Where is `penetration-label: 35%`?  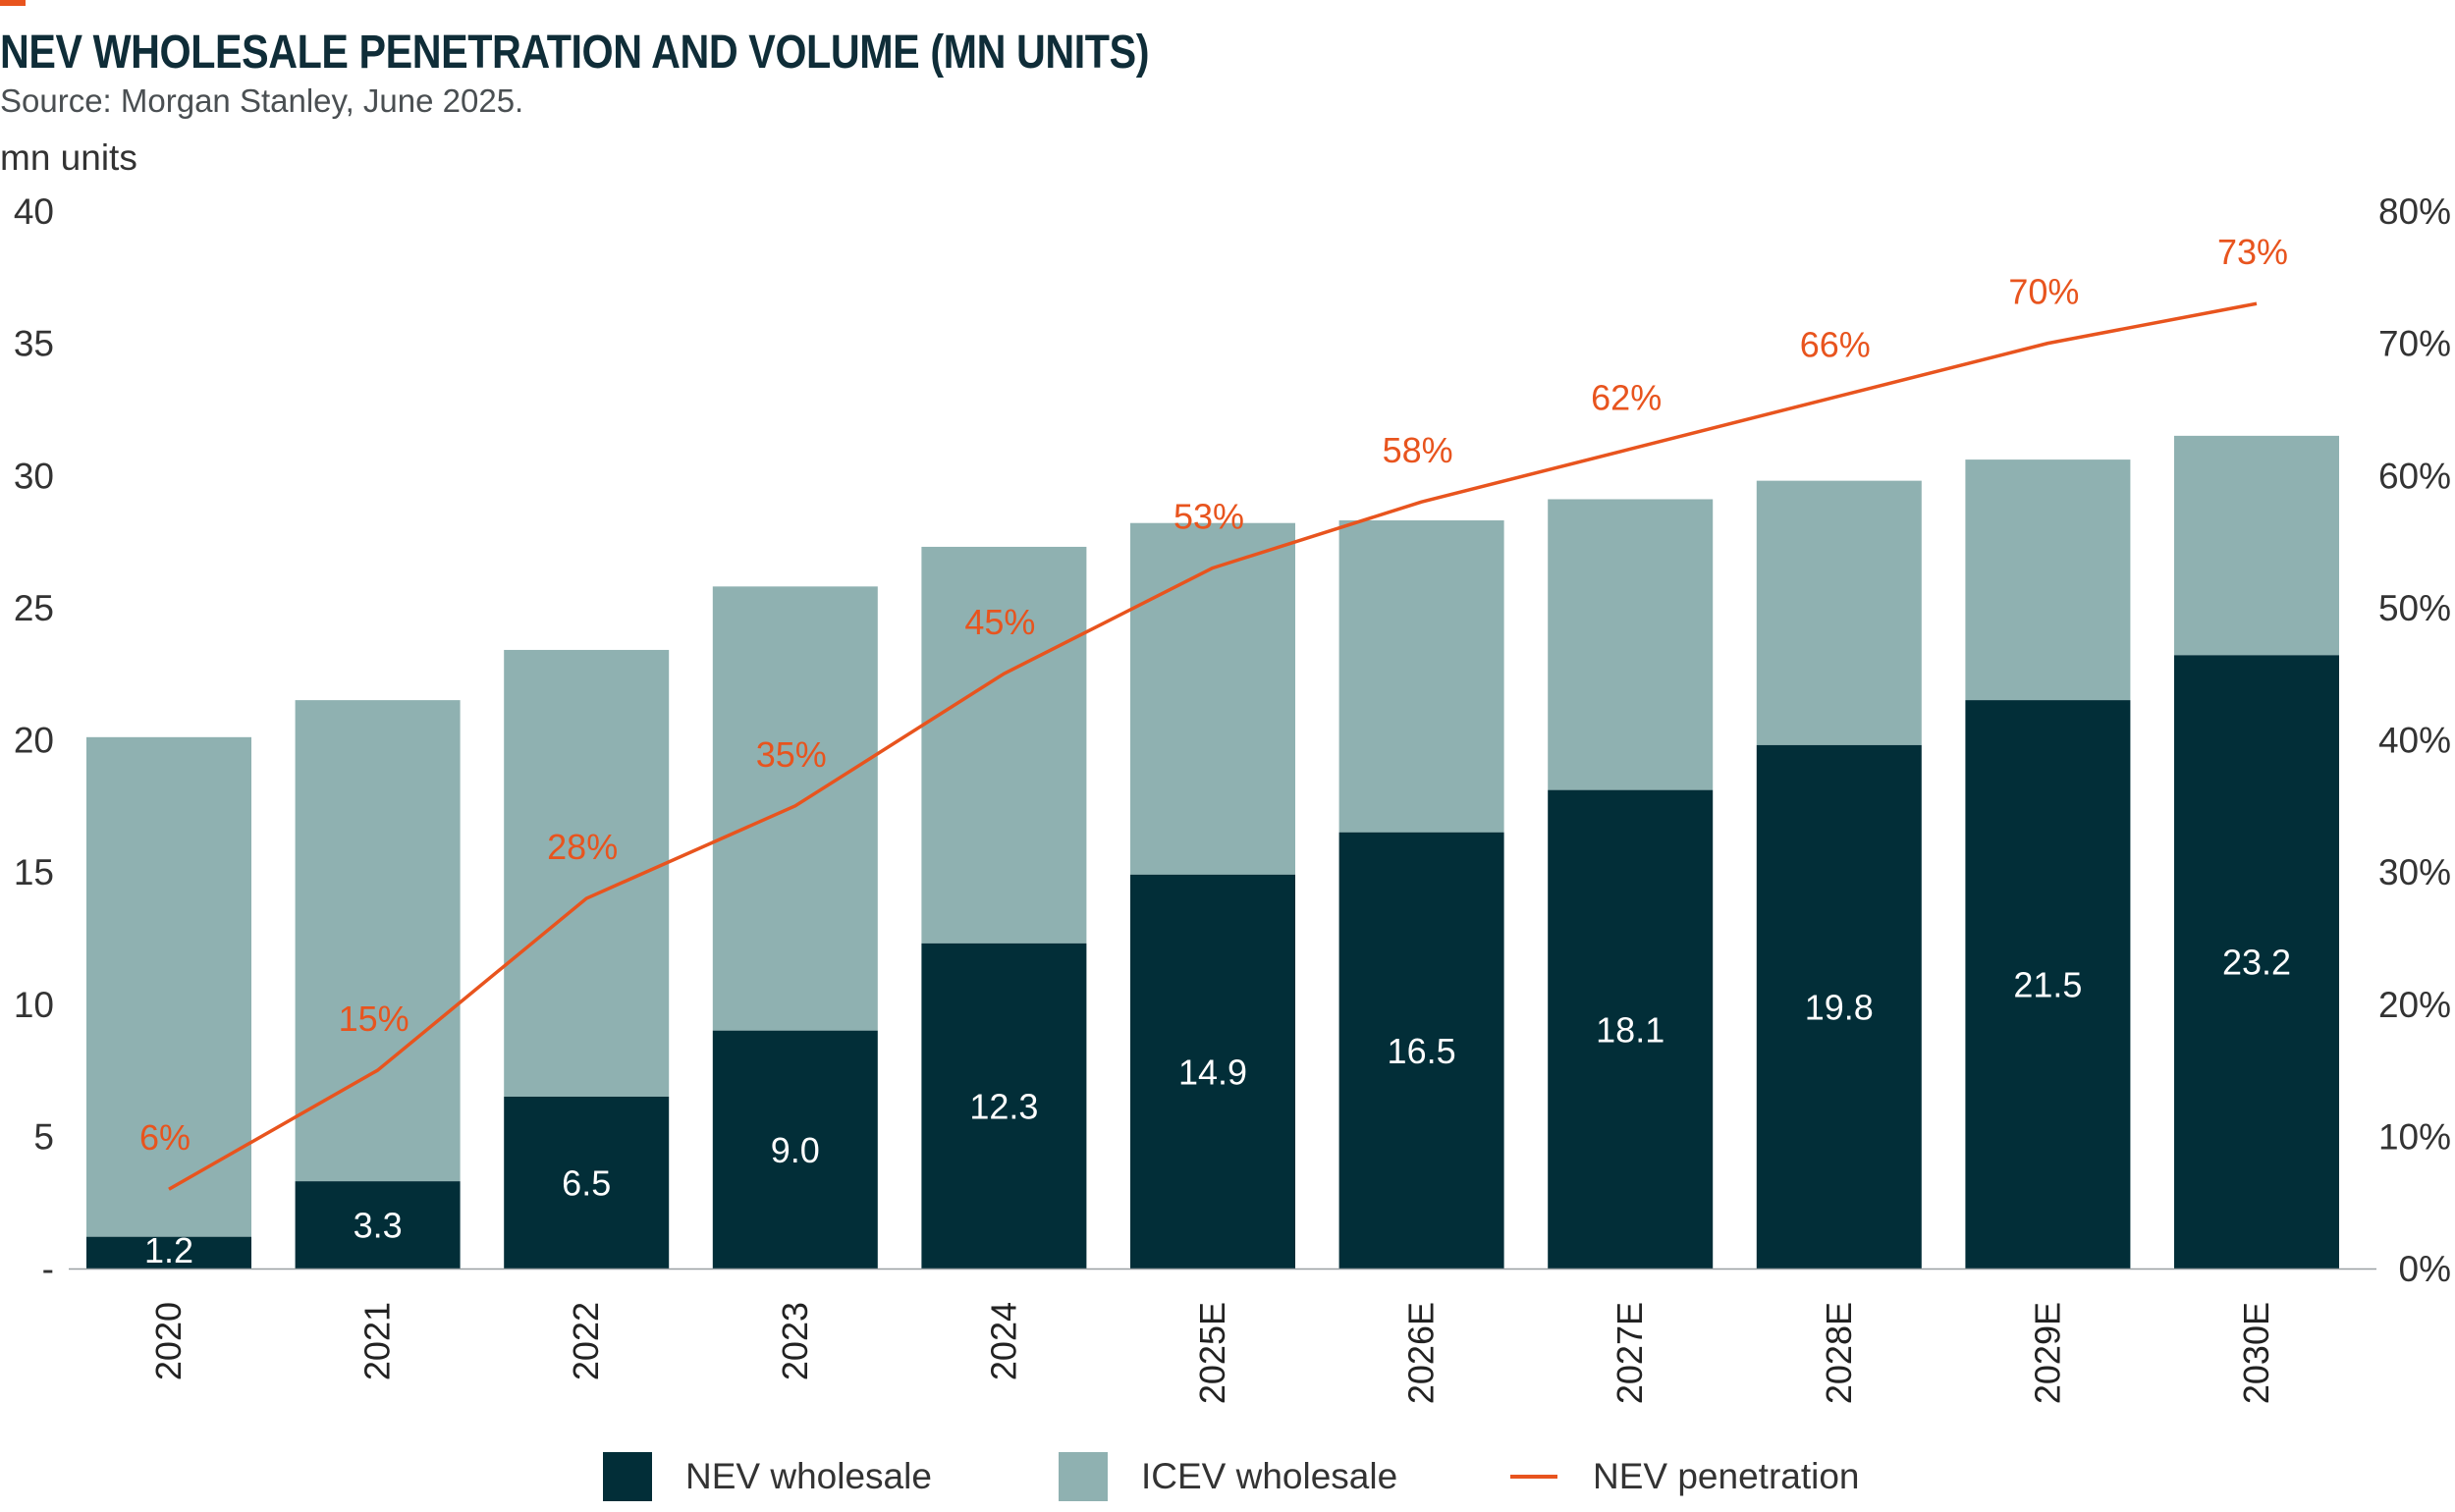 penetration-label: 35% is located at coordinates (791, 755).